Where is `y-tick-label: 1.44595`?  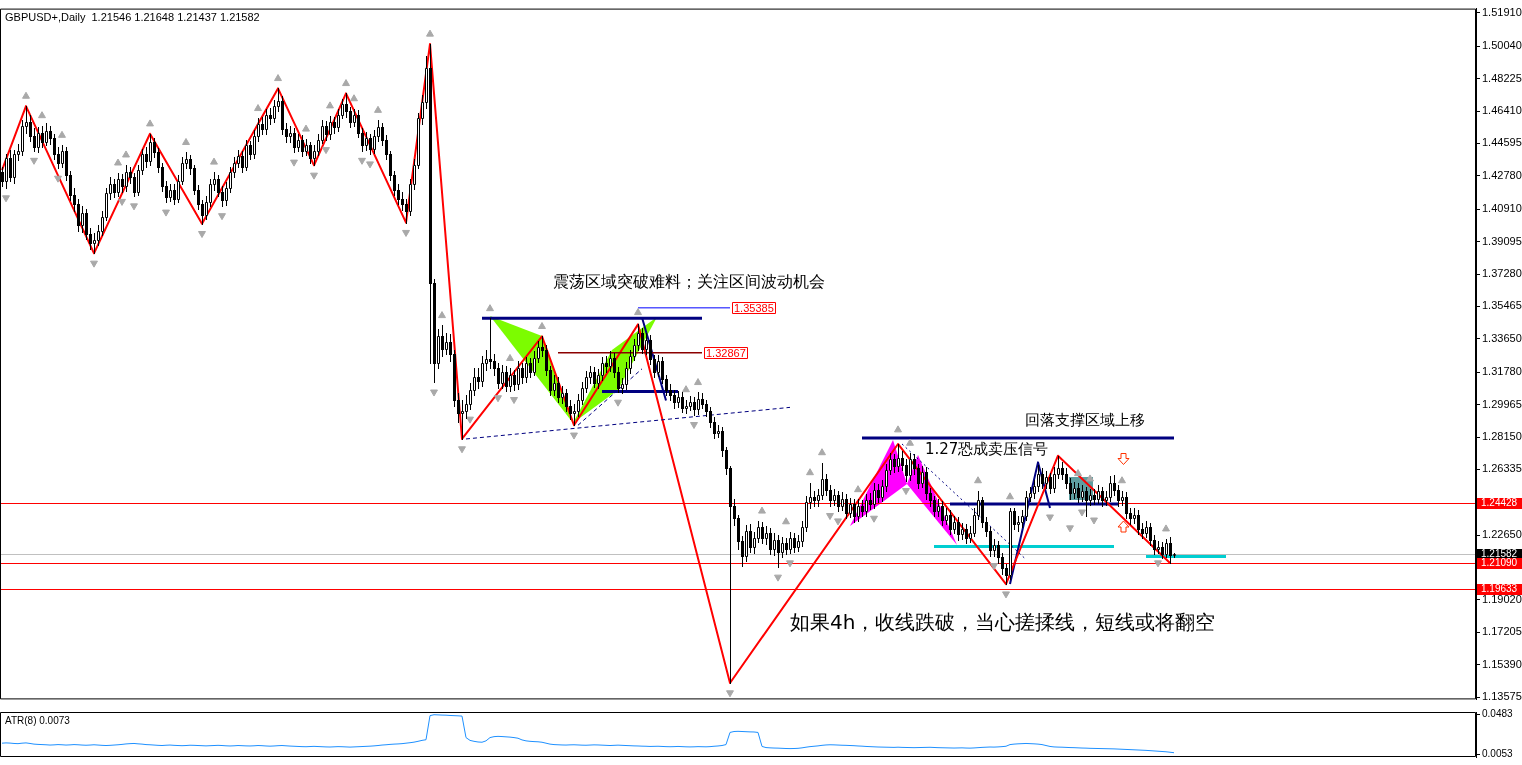 y-tick-label: 1.44595 is located at coordinates (1502, 142).